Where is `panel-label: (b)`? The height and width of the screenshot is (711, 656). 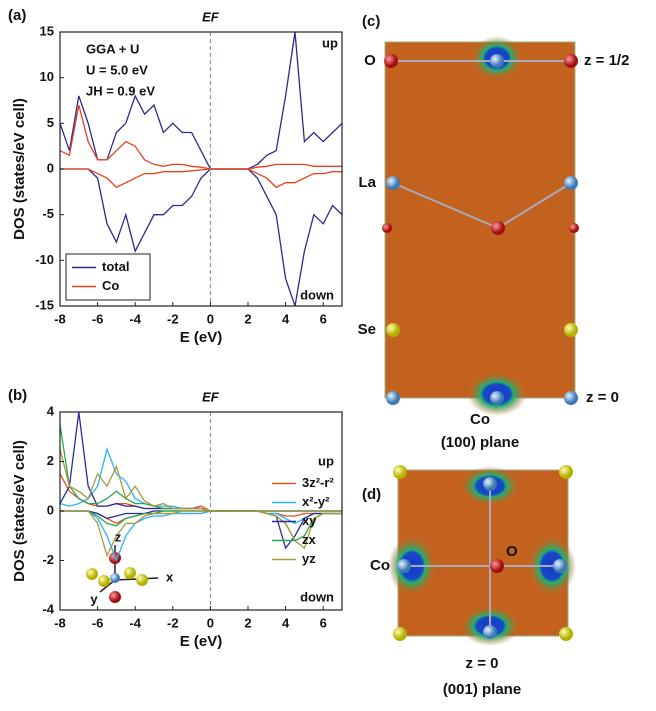
panel-label: (b) is located at coordinates (17, 395).